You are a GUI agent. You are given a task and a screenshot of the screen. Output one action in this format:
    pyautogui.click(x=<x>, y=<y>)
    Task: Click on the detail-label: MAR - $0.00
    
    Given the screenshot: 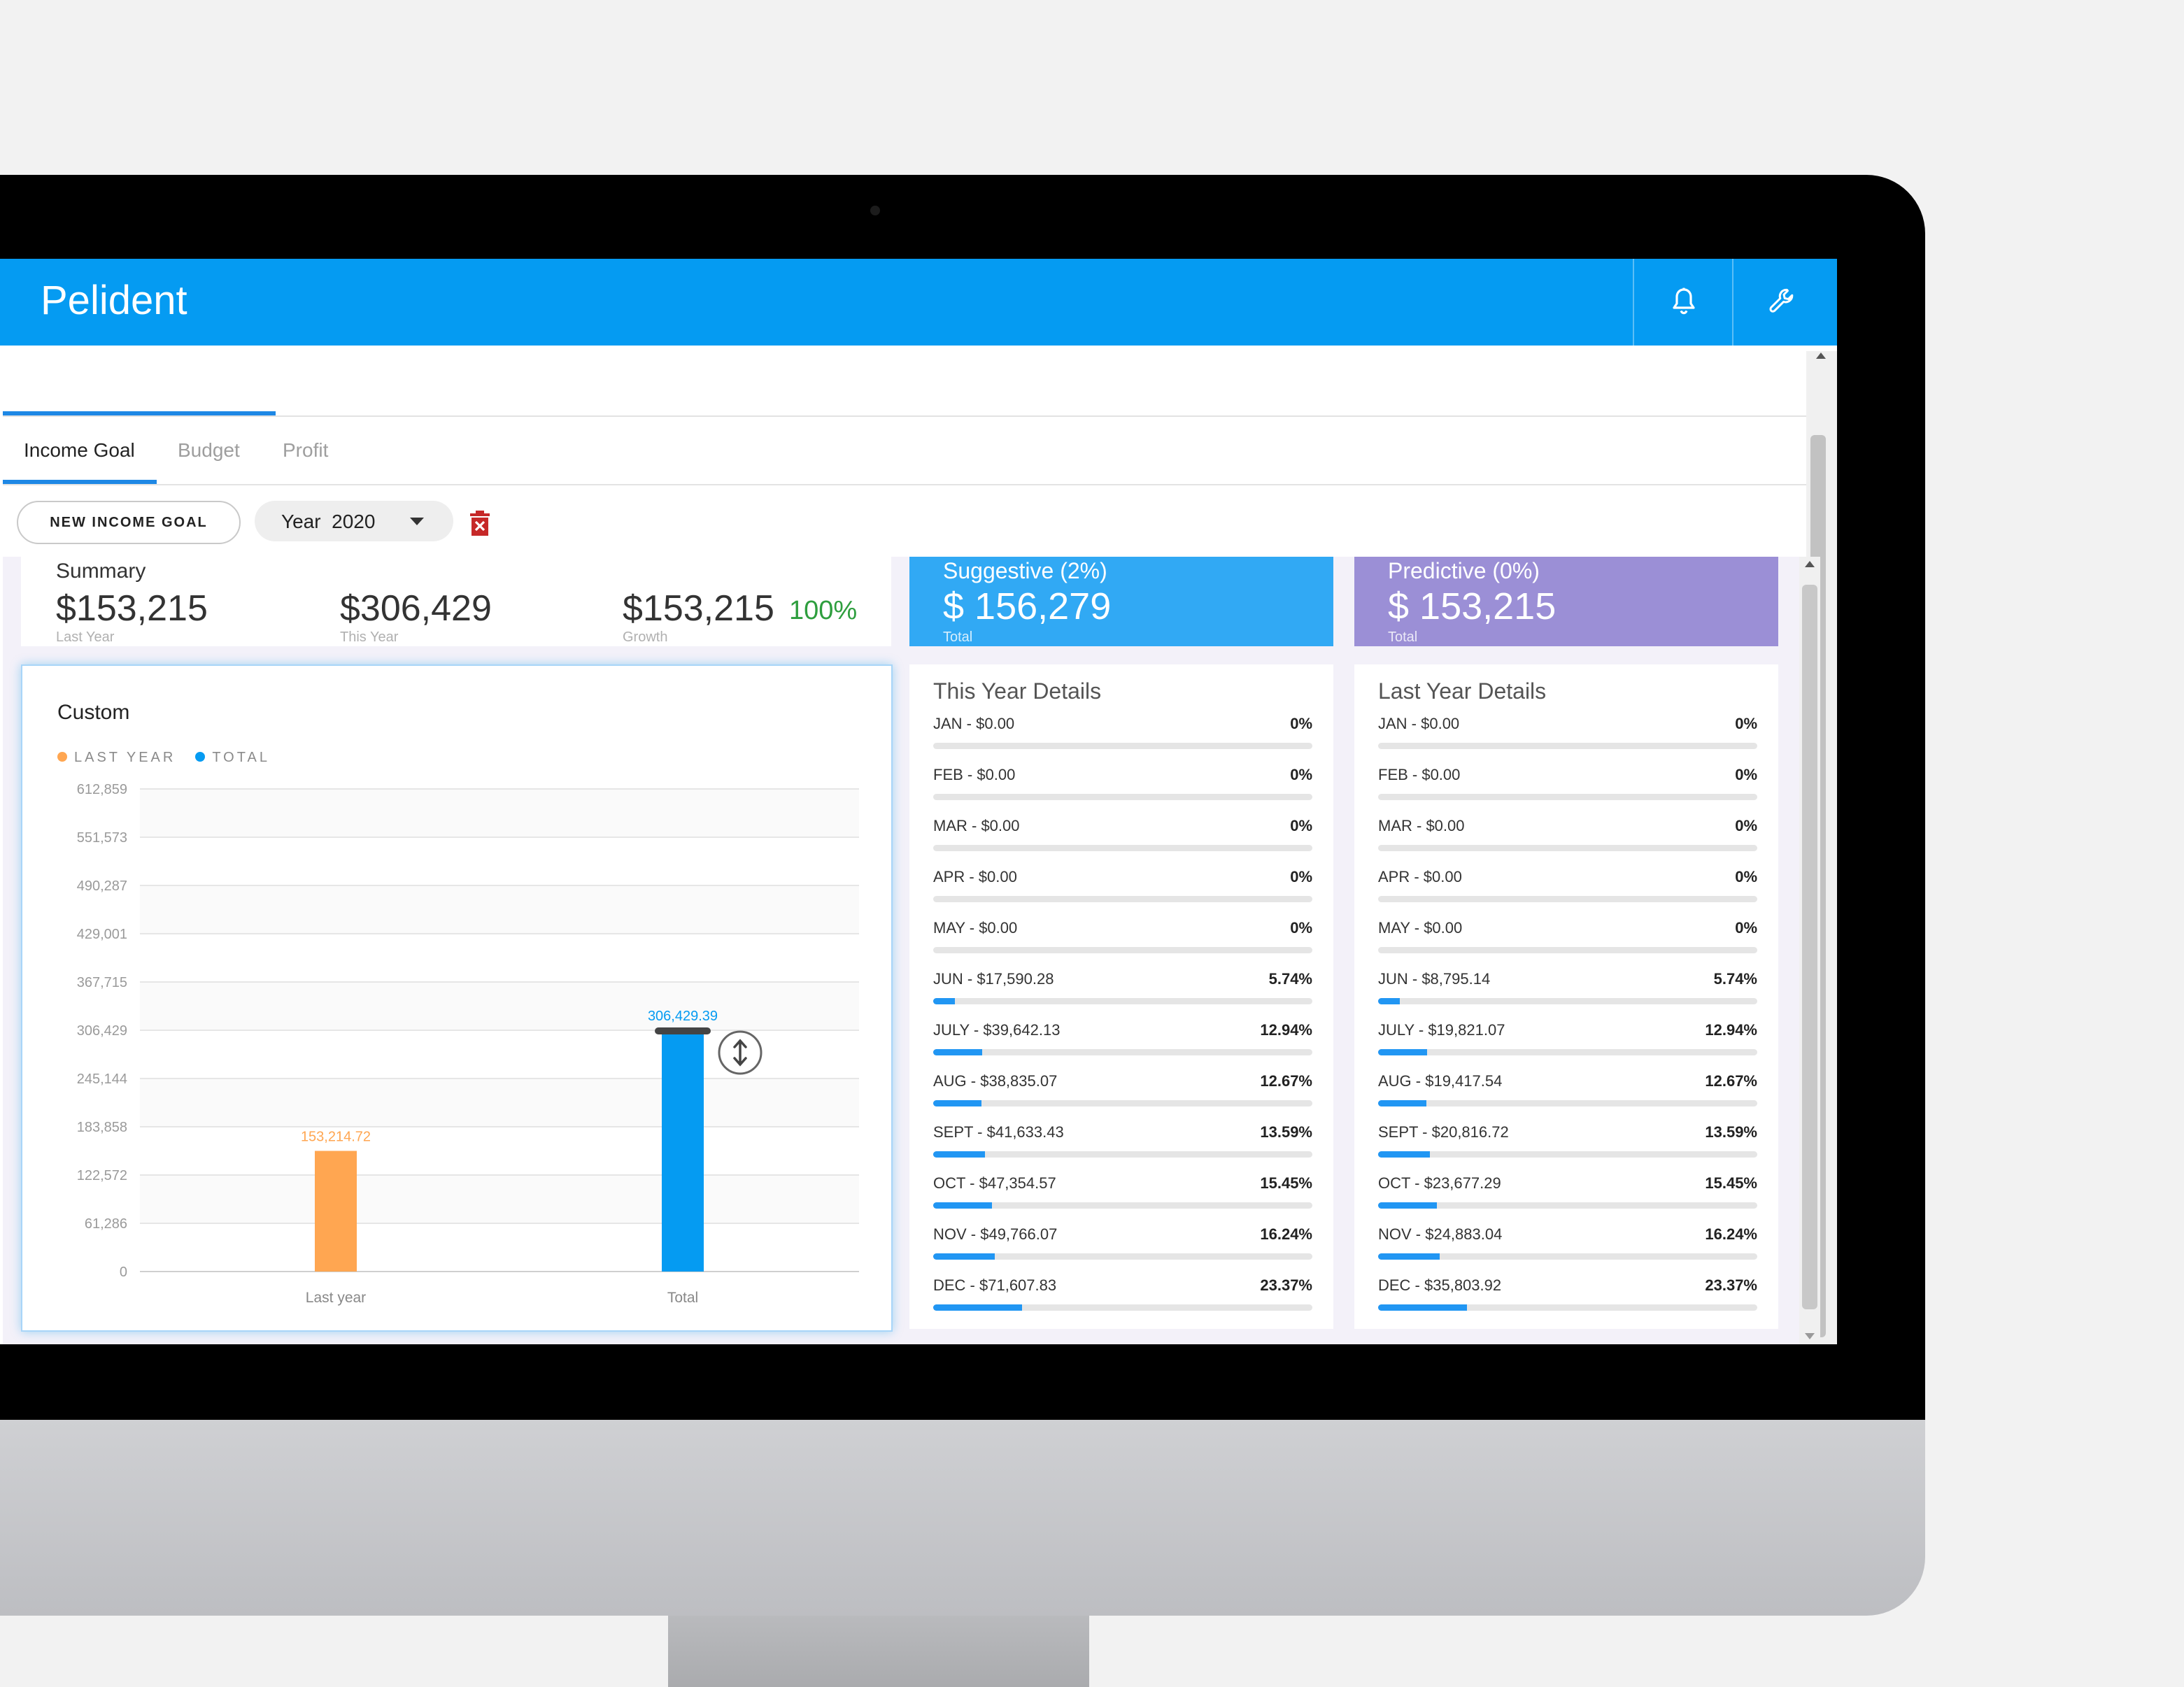 What is the action you would take?
    pyautogui.click(x=1421, y=825)
    